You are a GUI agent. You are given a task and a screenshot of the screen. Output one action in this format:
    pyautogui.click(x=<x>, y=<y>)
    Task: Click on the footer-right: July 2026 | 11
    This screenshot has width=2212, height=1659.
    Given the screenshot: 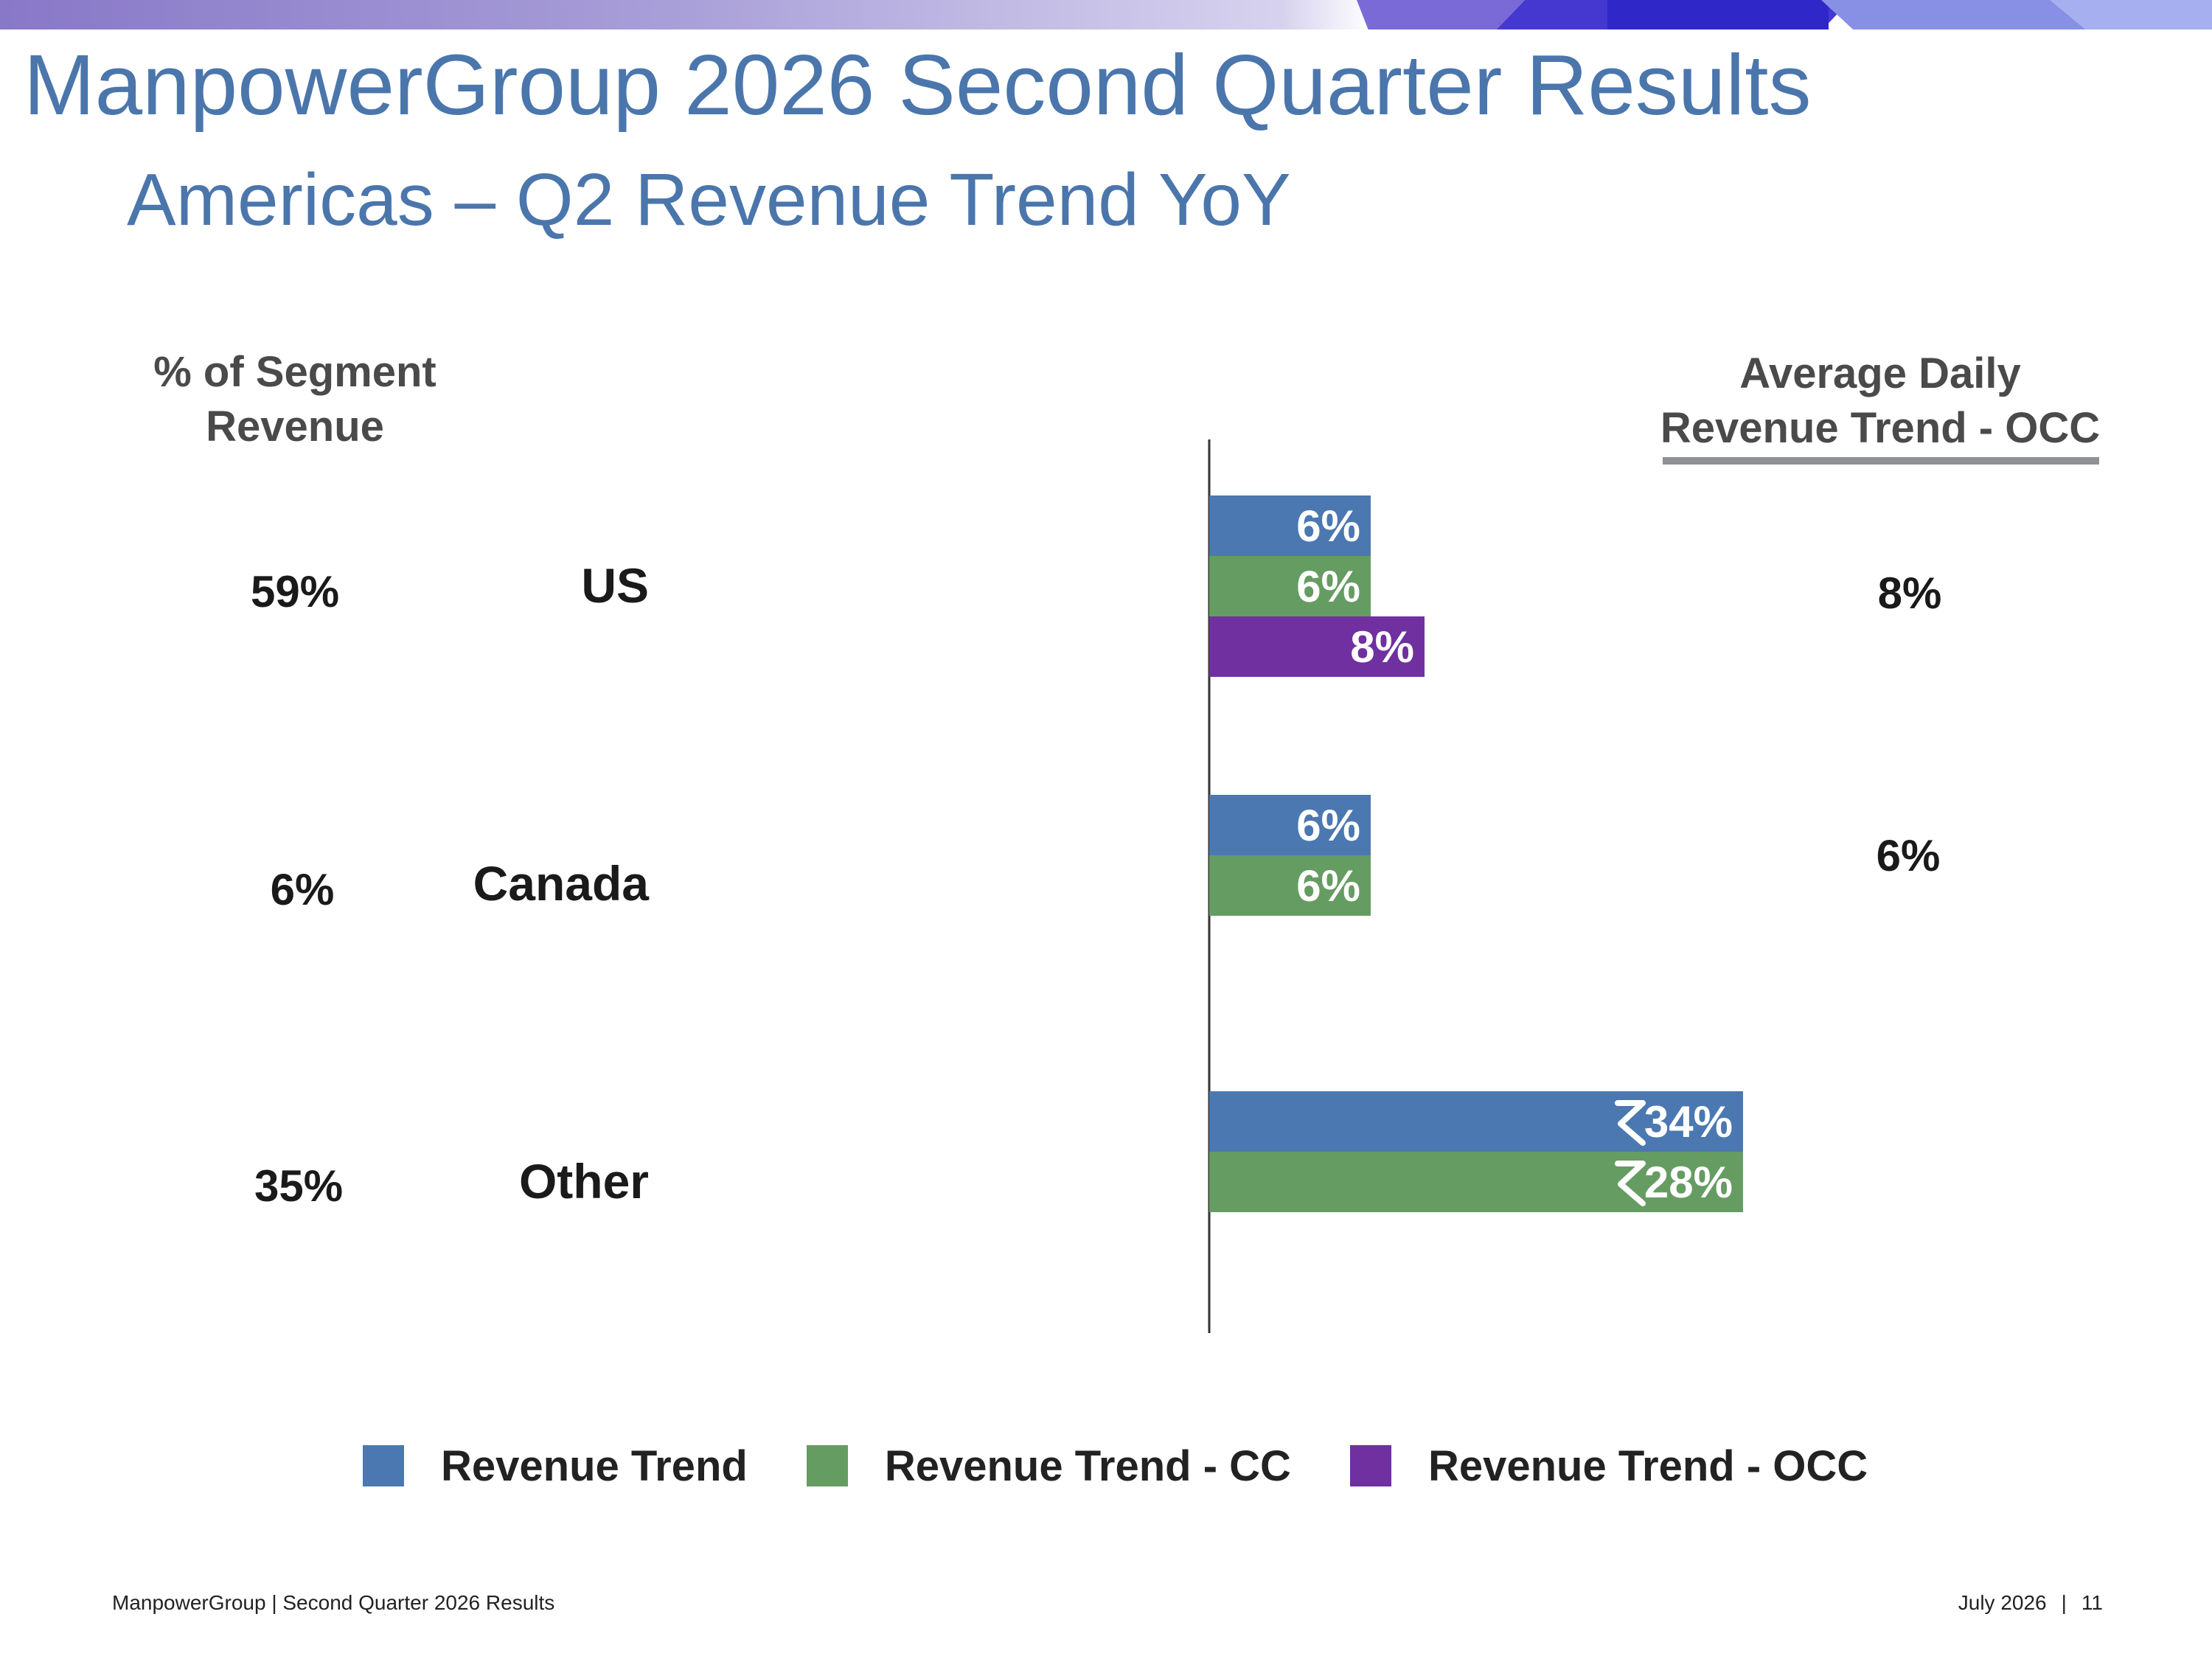 What is the action you would take?
    pyautogui.click(x=2030, y=1603)
    